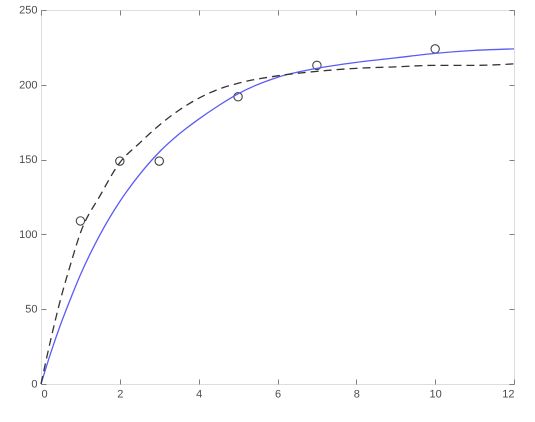 This screenshot has width=535, height=422. What do you see at coordinates (508, 394) in the screenshot?
I see `x-tick-label: 12` at bounding box center [508, 394].